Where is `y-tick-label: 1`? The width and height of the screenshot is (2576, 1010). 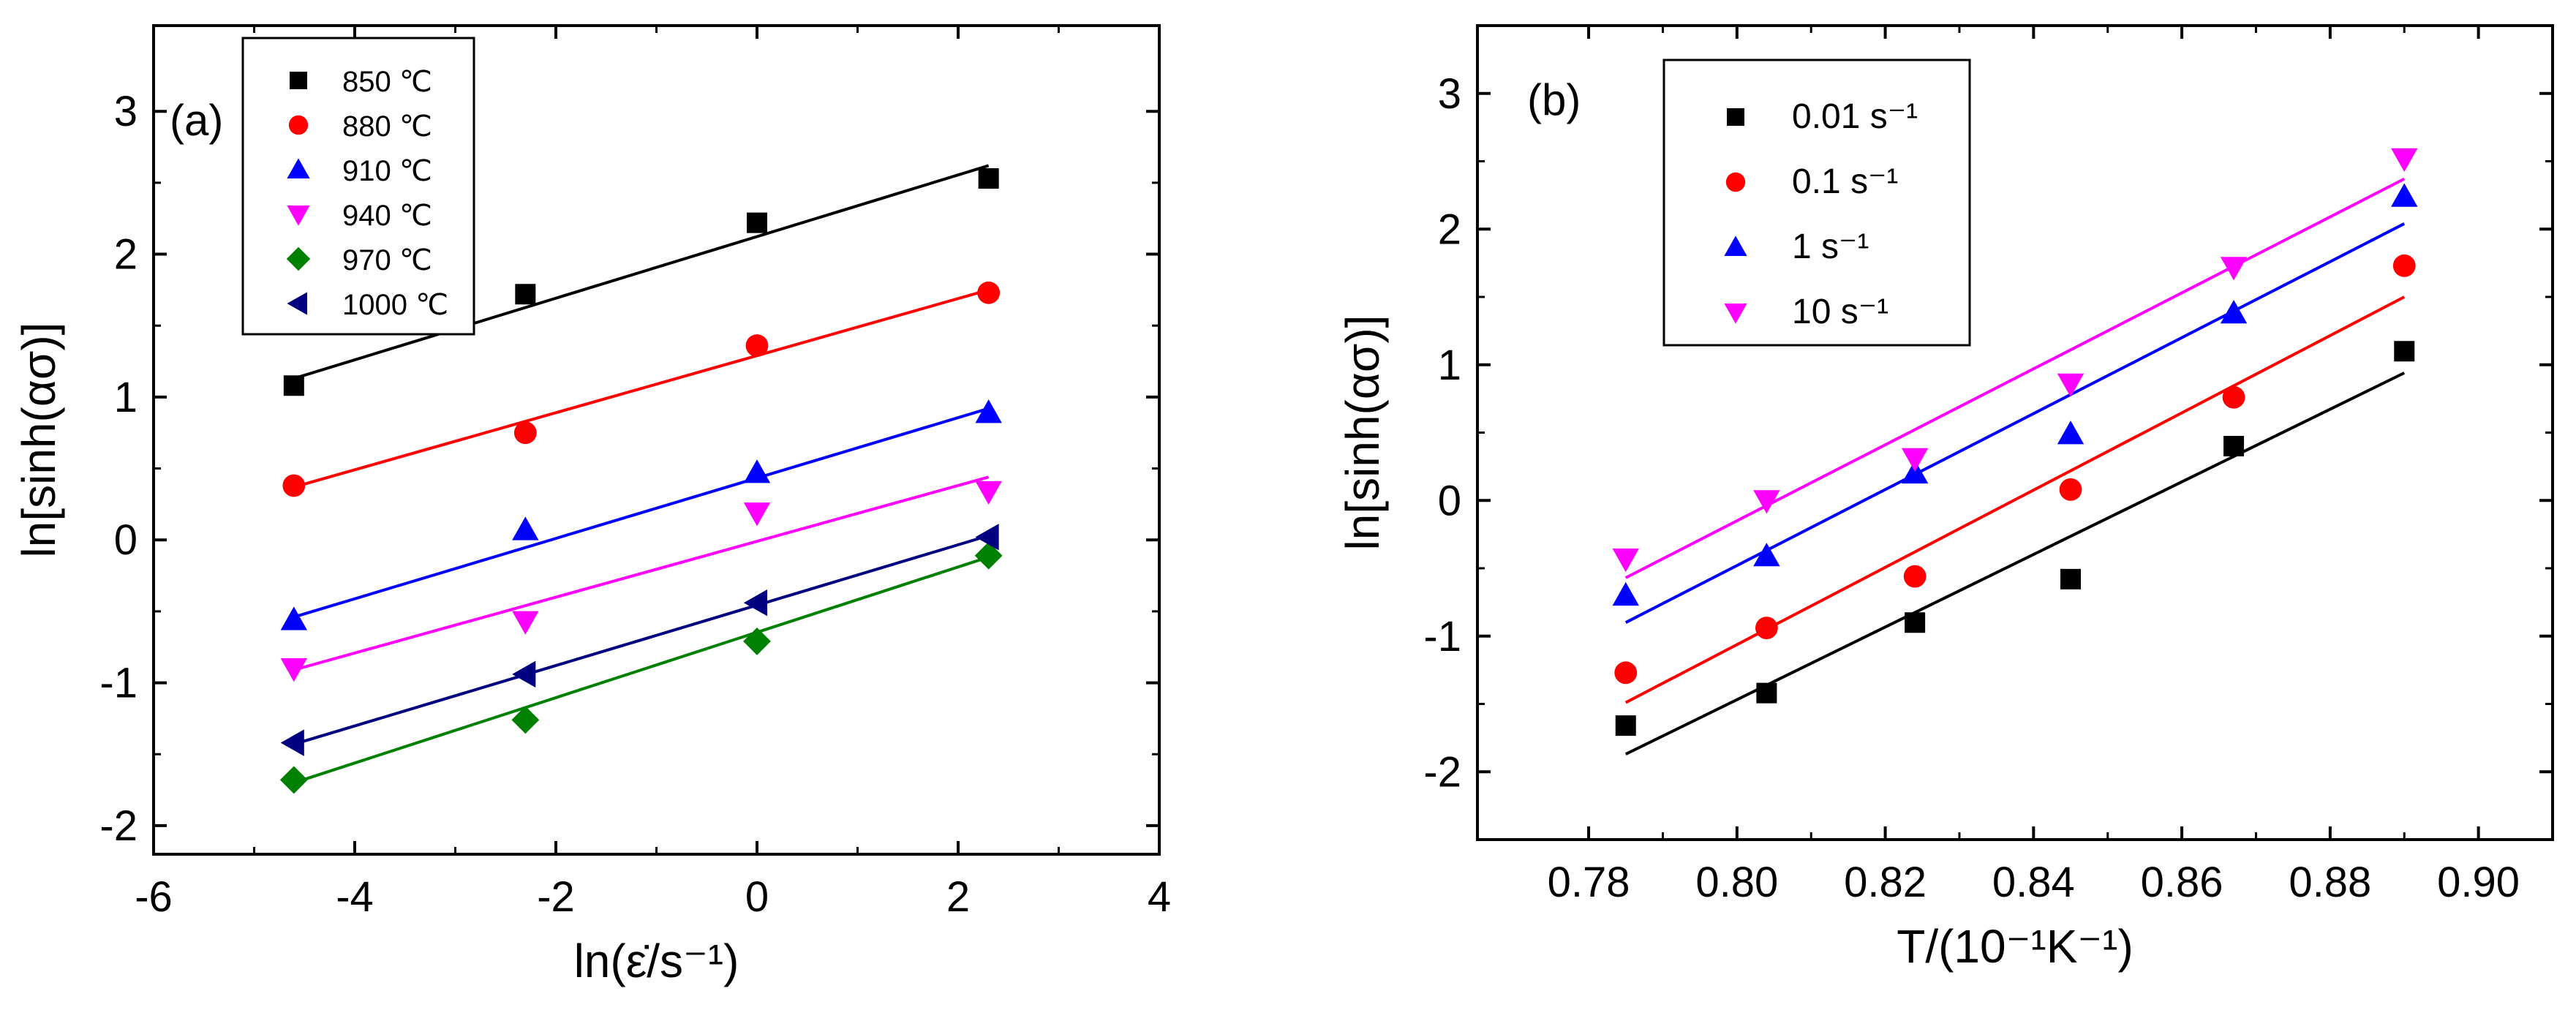
y-tick-label: 1 is located at coordinates (126, 397).